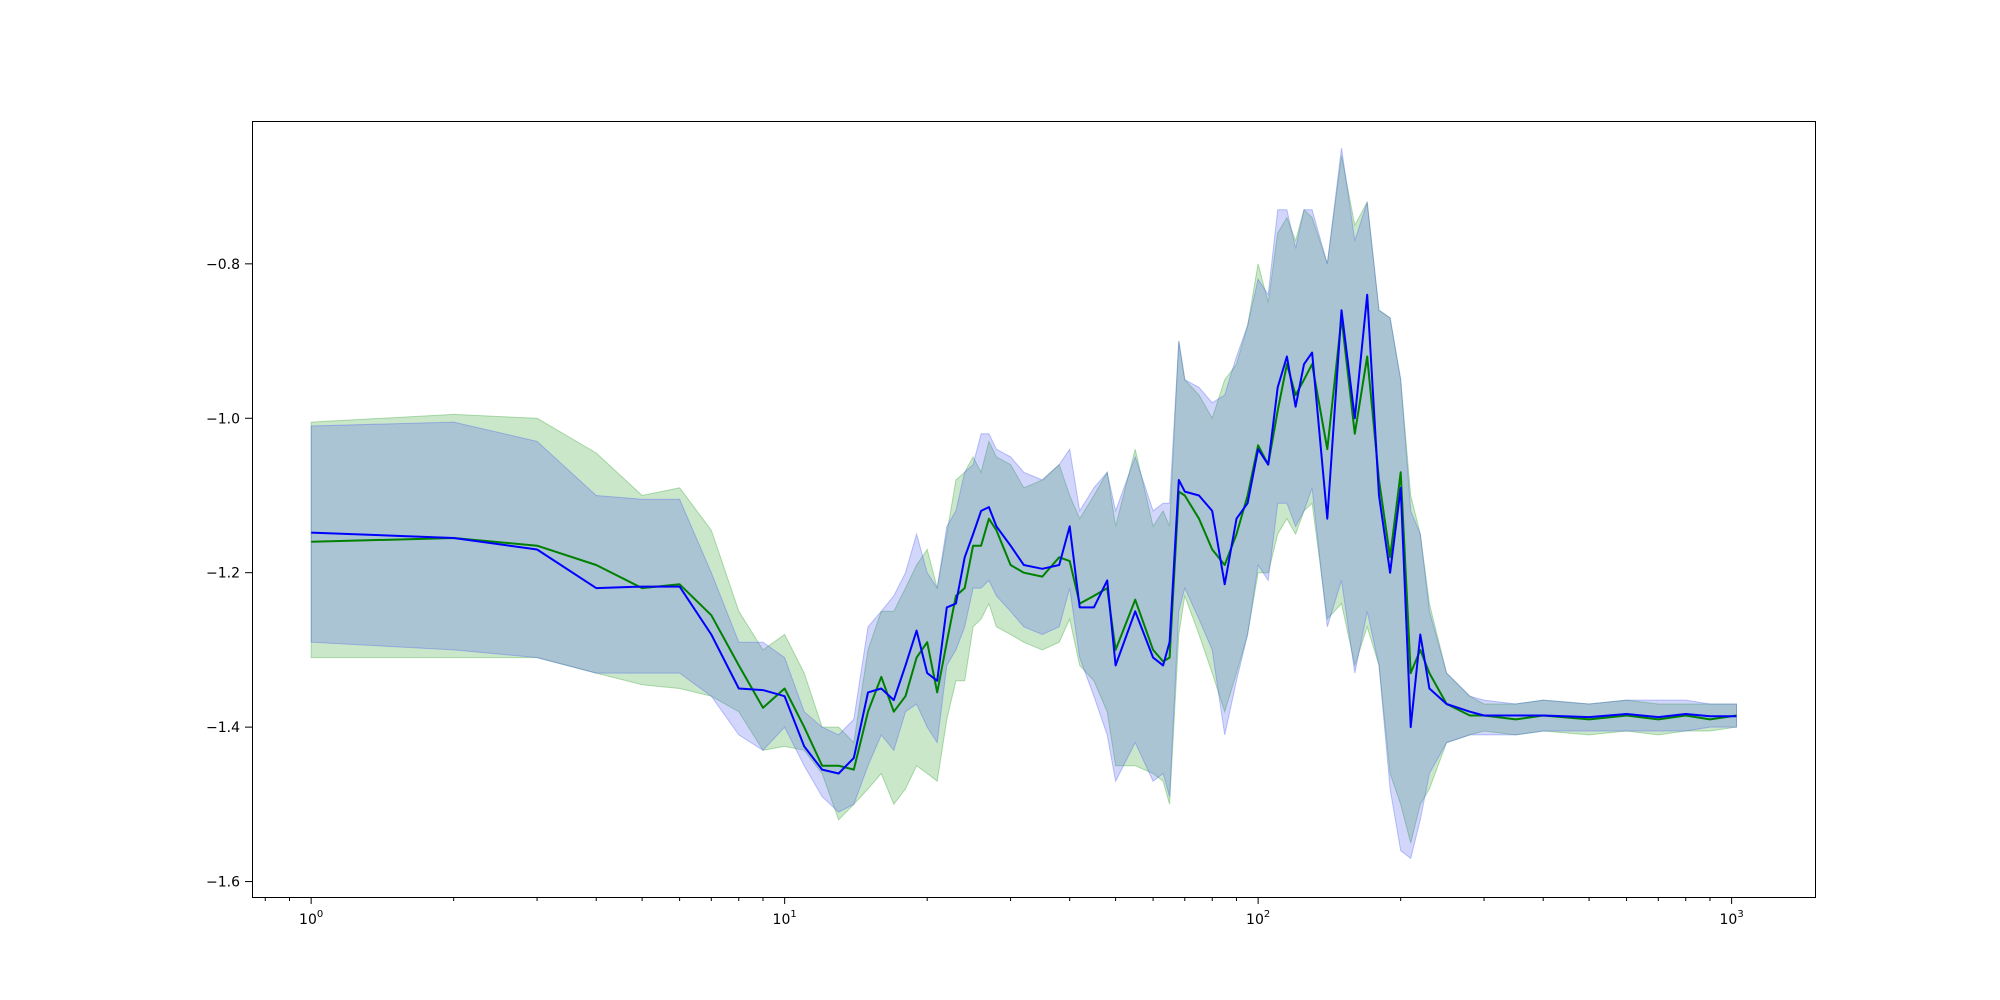 Image resolution: width=2000 pixels, height=1000 pixels. Describe the element at coordinates (311, 918) in the screenshot. I see `x-tick-label: 10⁰` at that location.